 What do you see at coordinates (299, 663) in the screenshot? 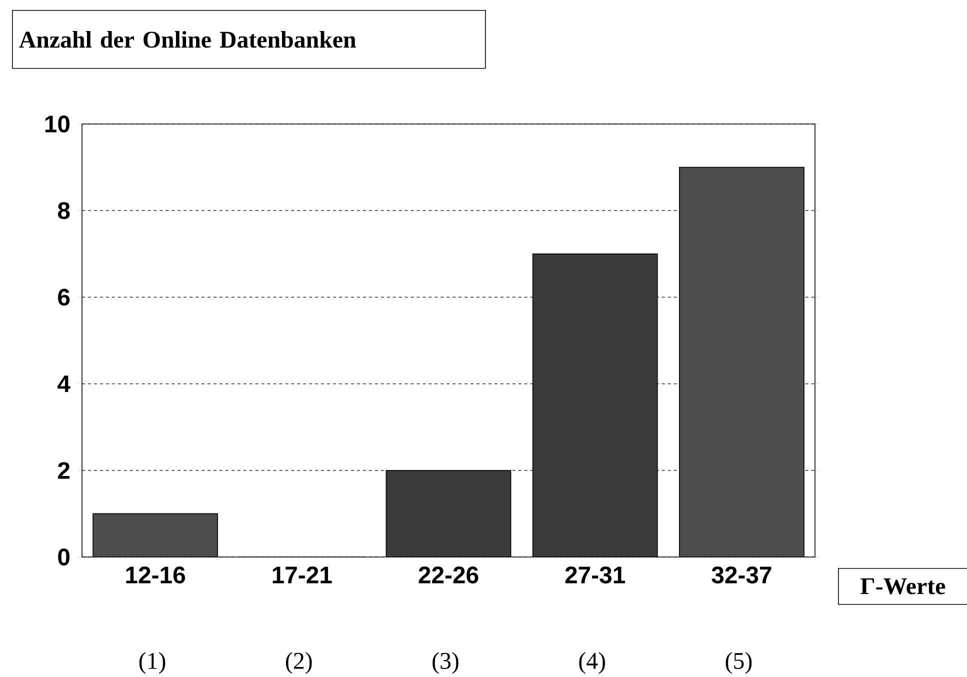
I see `text: (2)` at bounding box center [299, 663].